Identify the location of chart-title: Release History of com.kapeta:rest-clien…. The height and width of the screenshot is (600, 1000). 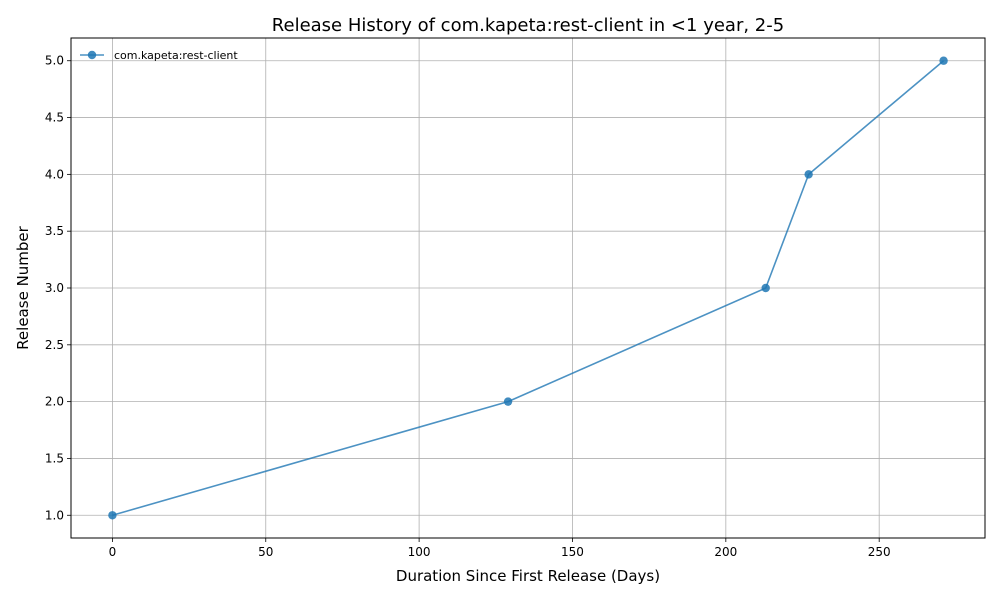
(528, 25).